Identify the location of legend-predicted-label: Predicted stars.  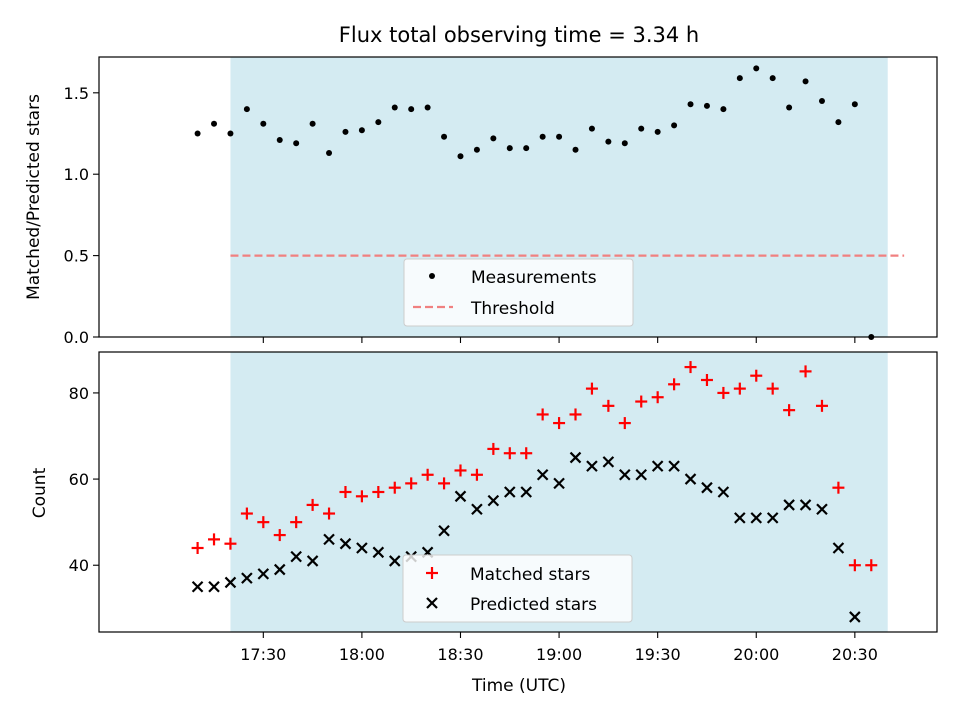
(533, 605).